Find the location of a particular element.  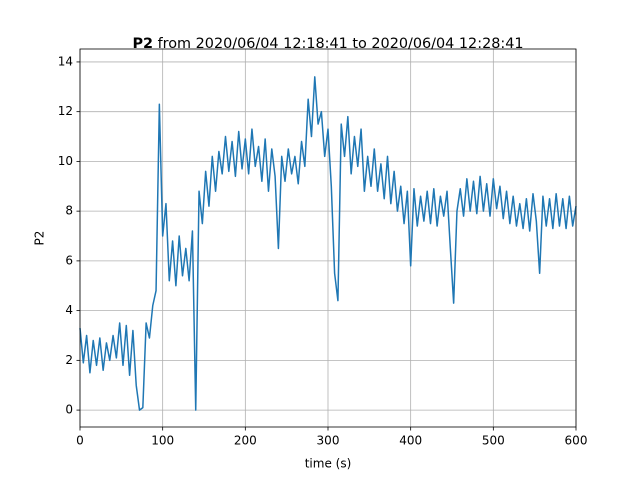

x-tick-label: 300 is located at coordinates (328, 441).